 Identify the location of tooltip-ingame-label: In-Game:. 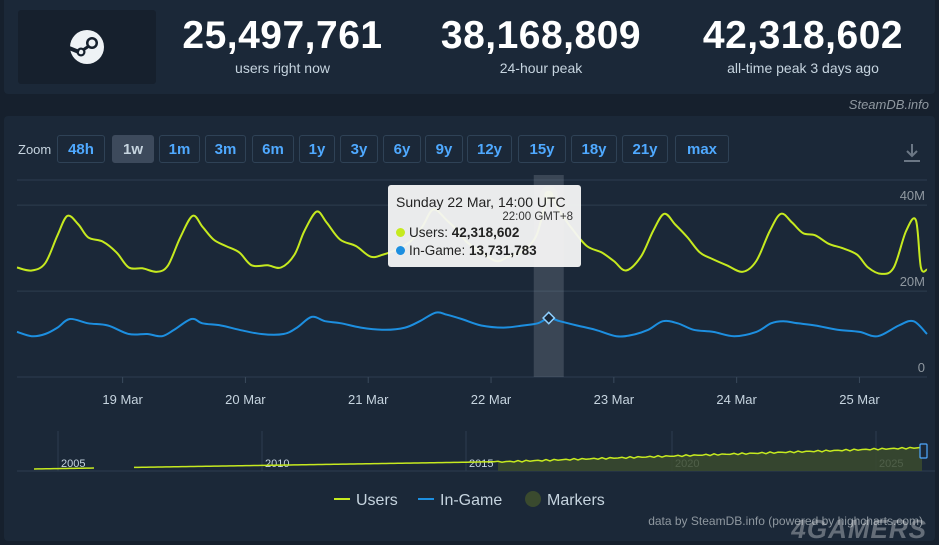
(437, 250).